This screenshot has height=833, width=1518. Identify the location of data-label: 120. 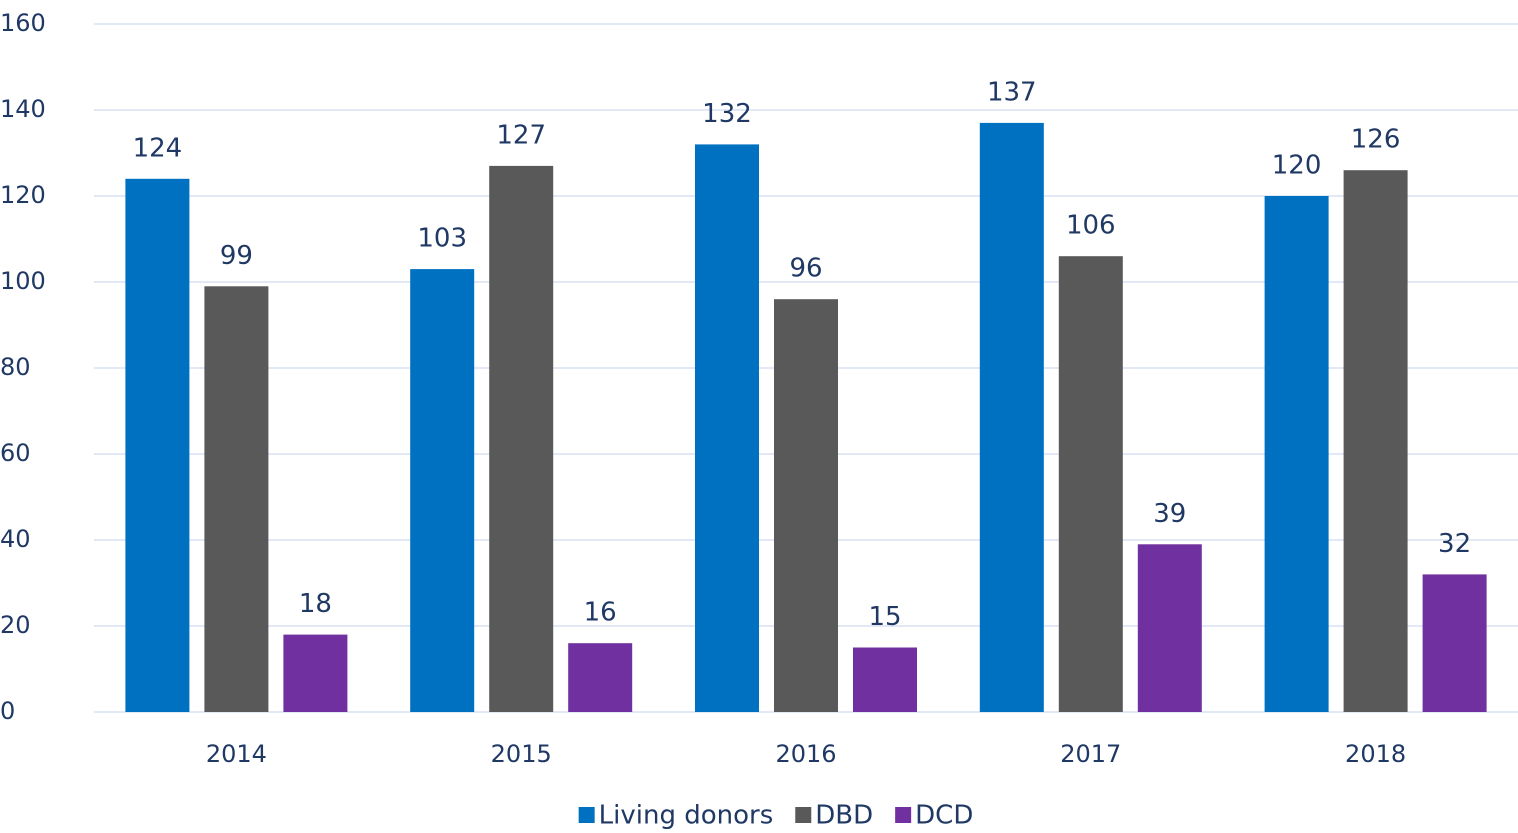
(1297, 166).